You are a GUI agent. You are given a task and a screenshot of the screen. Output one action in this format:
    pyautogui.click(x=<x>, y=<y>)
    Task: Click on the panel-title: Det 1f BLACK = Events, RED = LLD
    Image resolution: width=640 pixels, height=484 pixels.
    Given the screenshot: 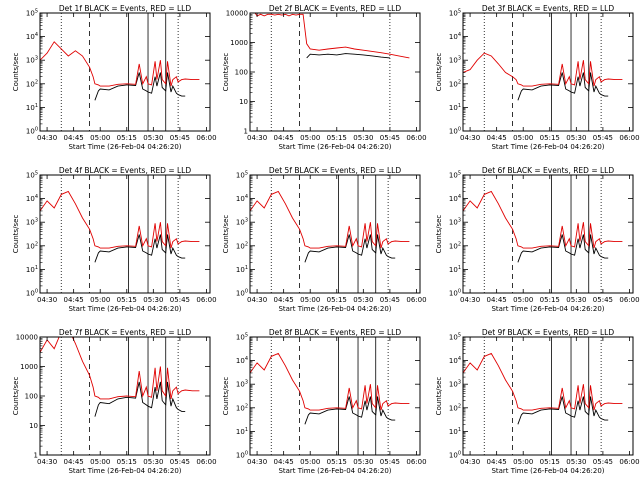 What is the action you would take?
    pyautogui.click(x=125, y=8)
    